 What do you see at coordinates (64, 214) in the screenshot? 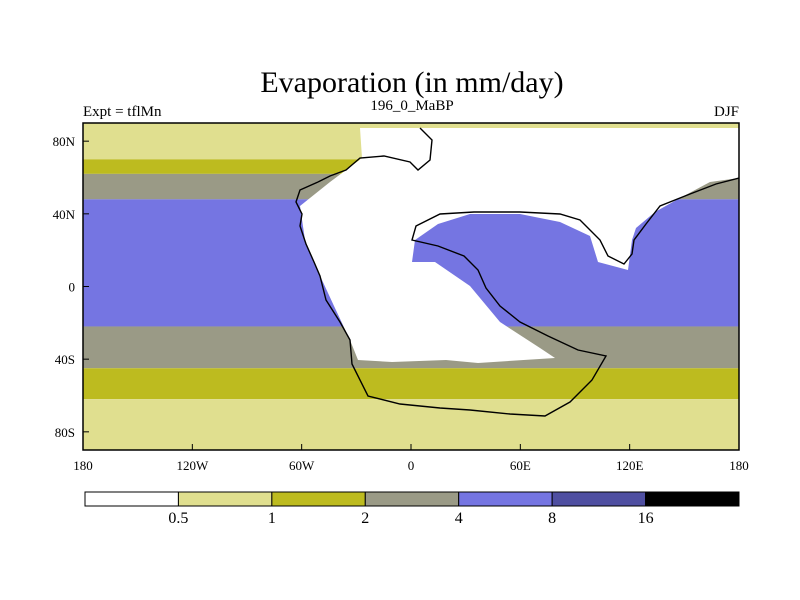
I see `y-tick-label-1: 40N` at bounding box center [64, 214].